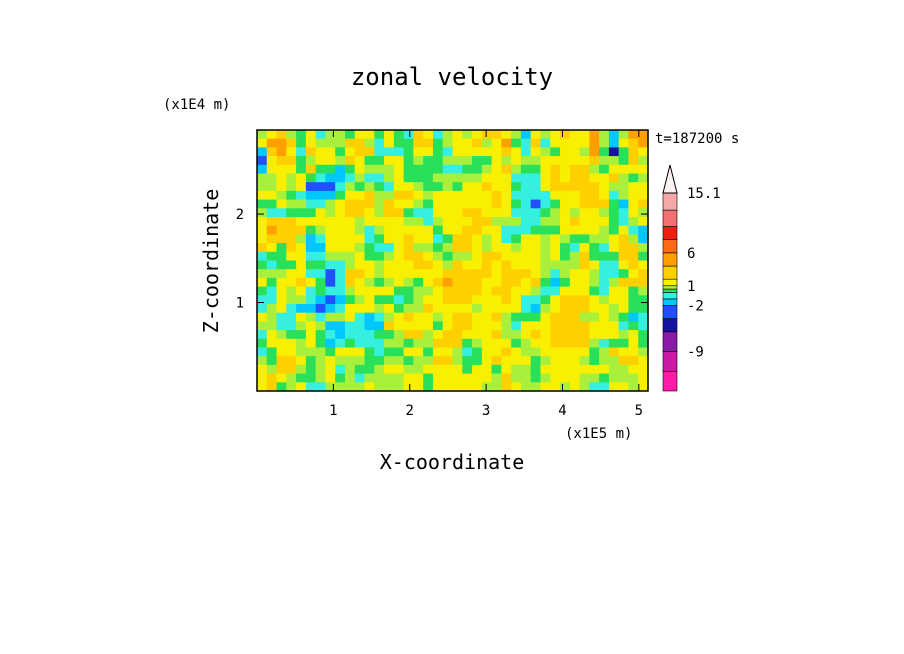 This screenshot has width=904, height=654. What do you see at coordinates (695, 353) in the screenshot?
I see `colorbar-label: -9` at bounding box center [695, 353].